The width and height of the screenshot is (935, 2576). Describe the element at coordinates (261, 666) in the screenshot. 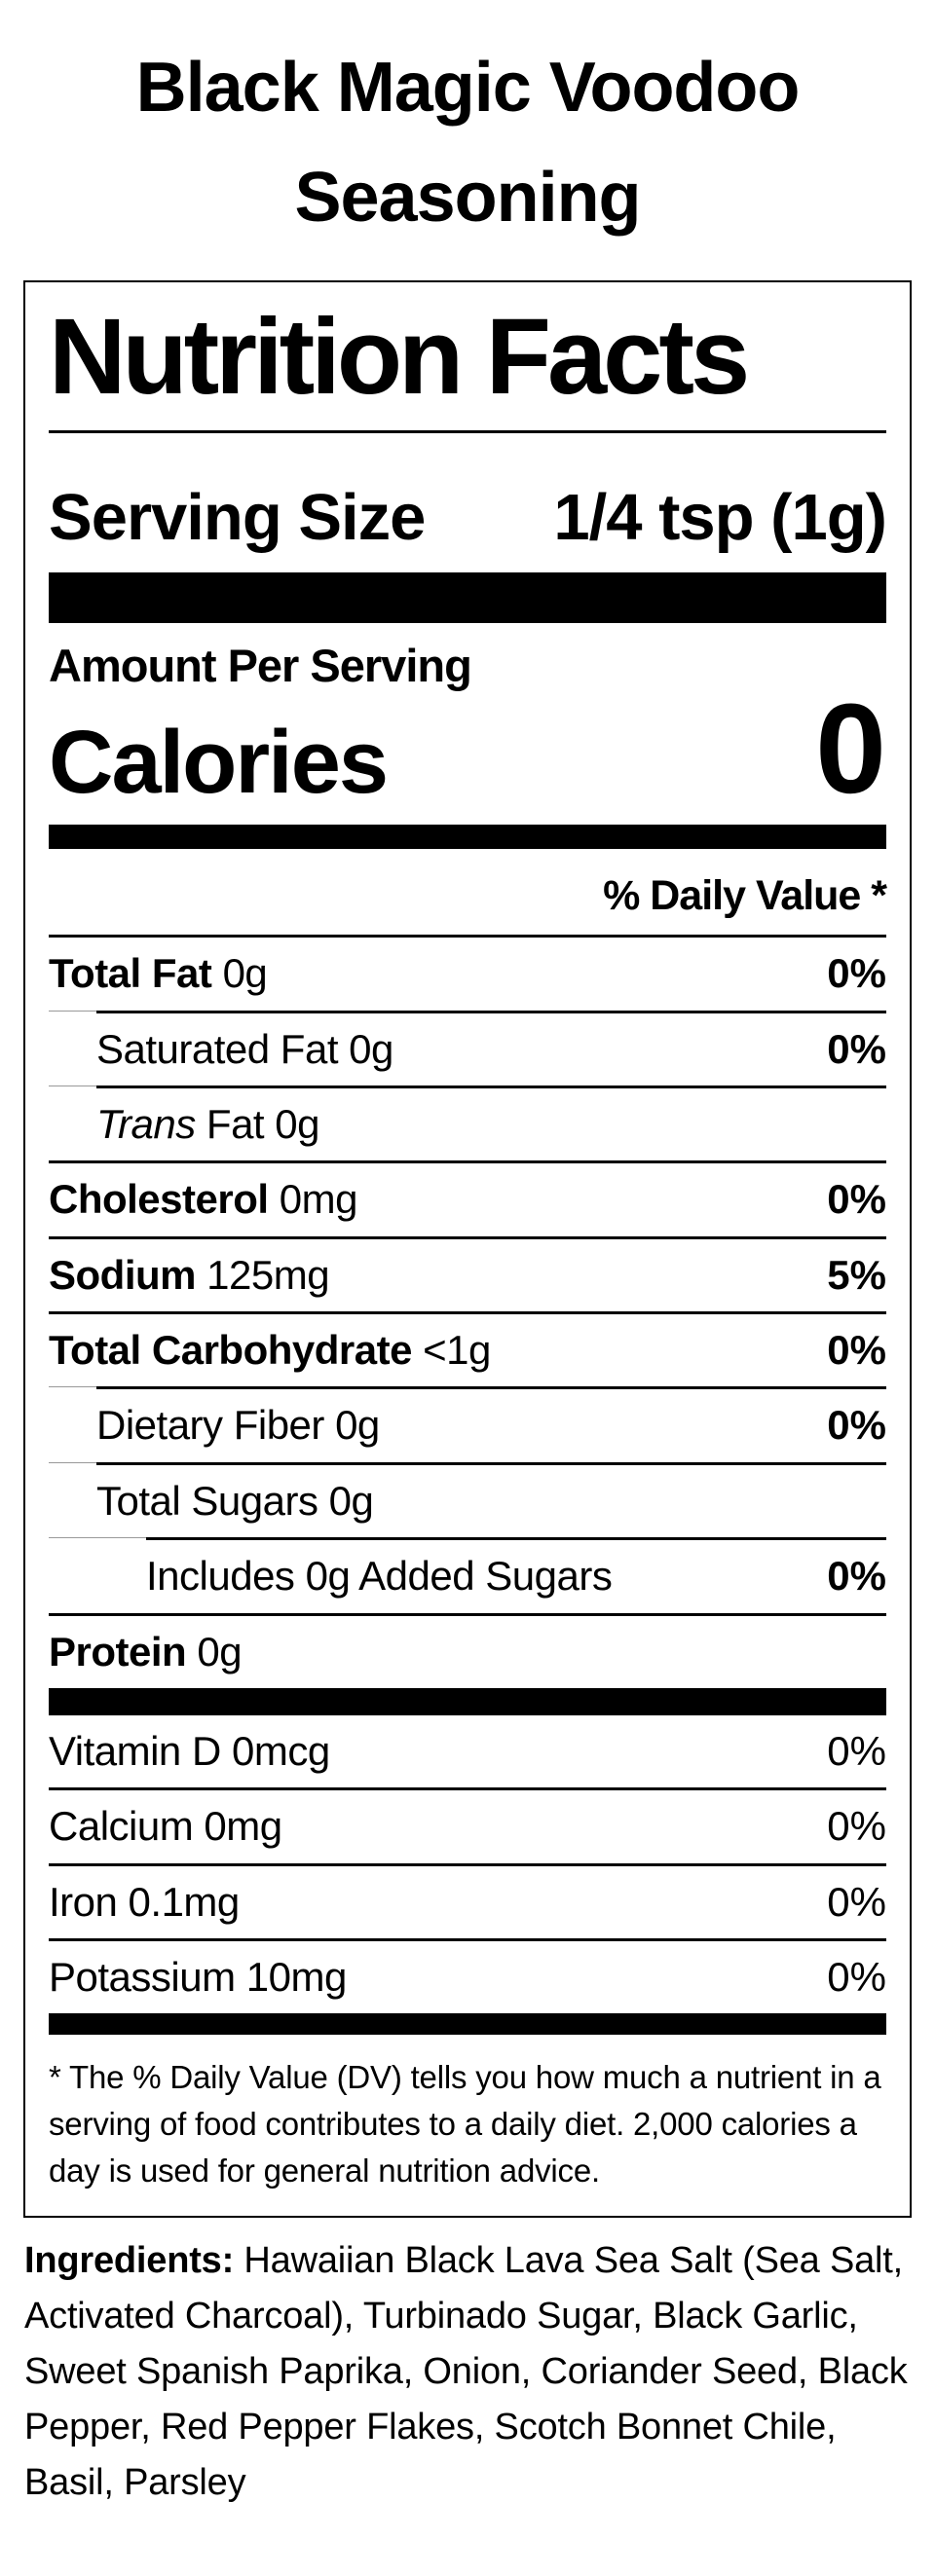

I see `amount-per-serving-label: Amount Per Serving` at that location.